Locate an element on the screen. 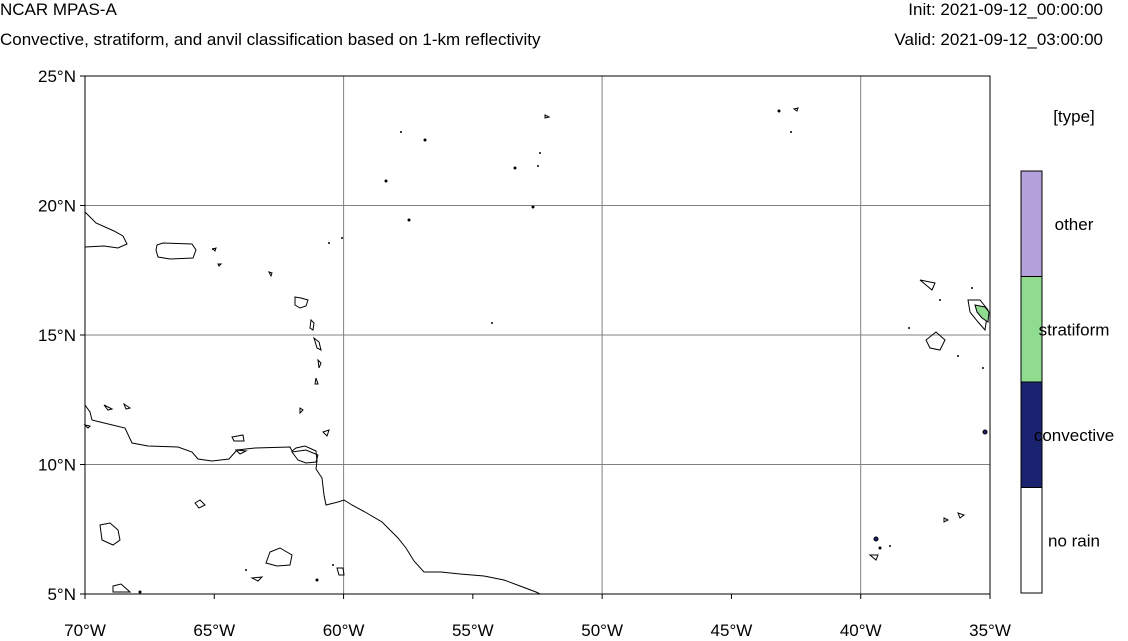 This screenshot has width=1128, height=641. island-anguilla is located at coordinates (220, 265).